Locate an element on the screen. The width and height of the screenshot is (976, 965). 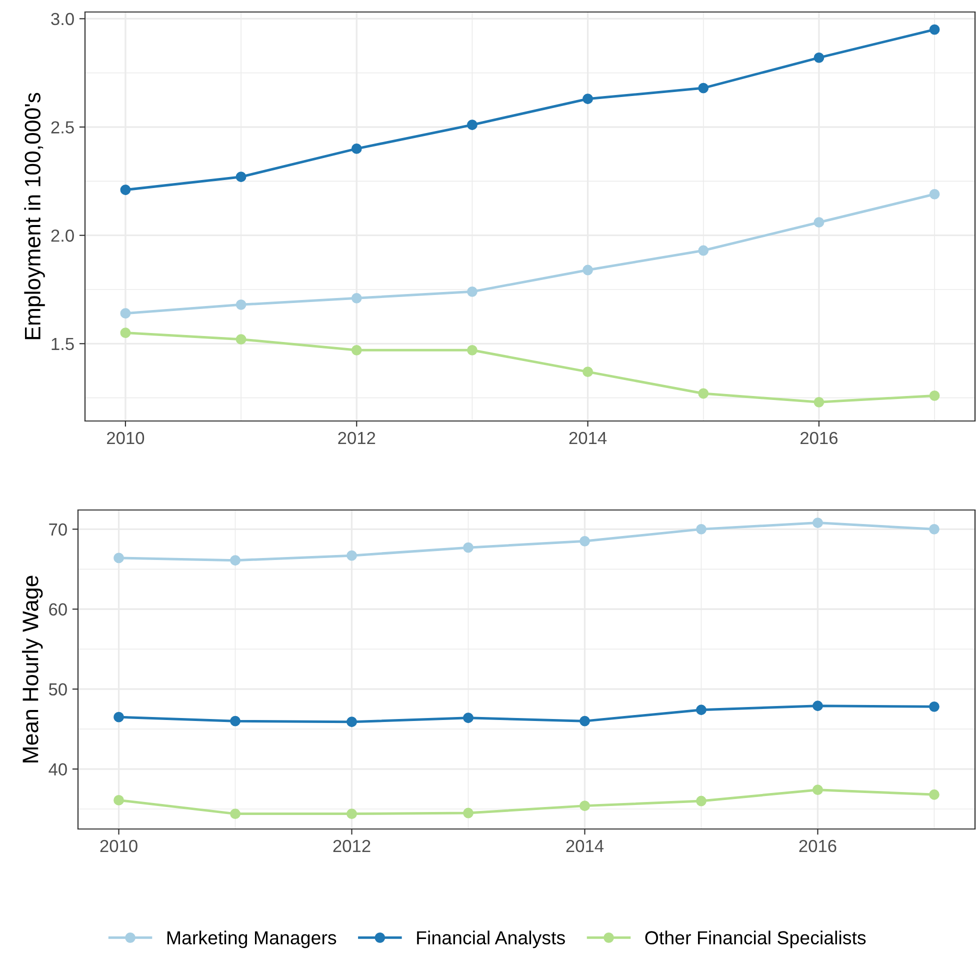
y-tick-label: 3.0 is located at coordinates (62, 19).